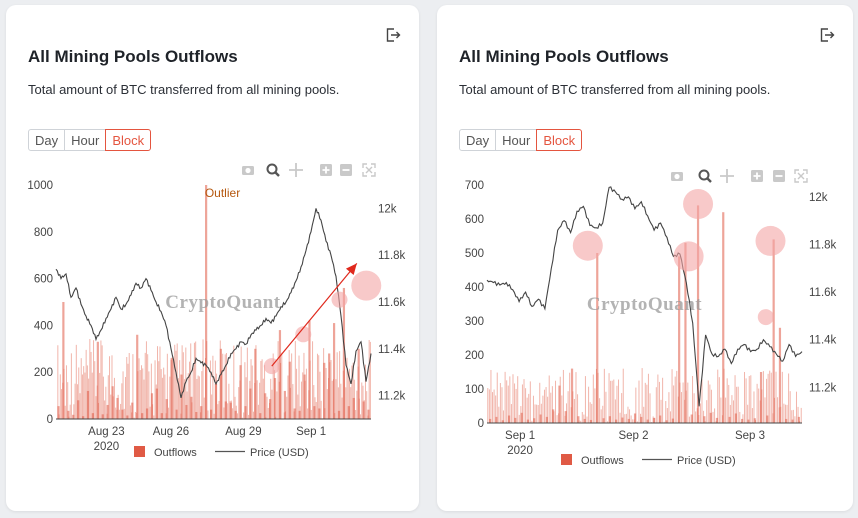  I want to click on autoscale-icon, so click(801, 176).